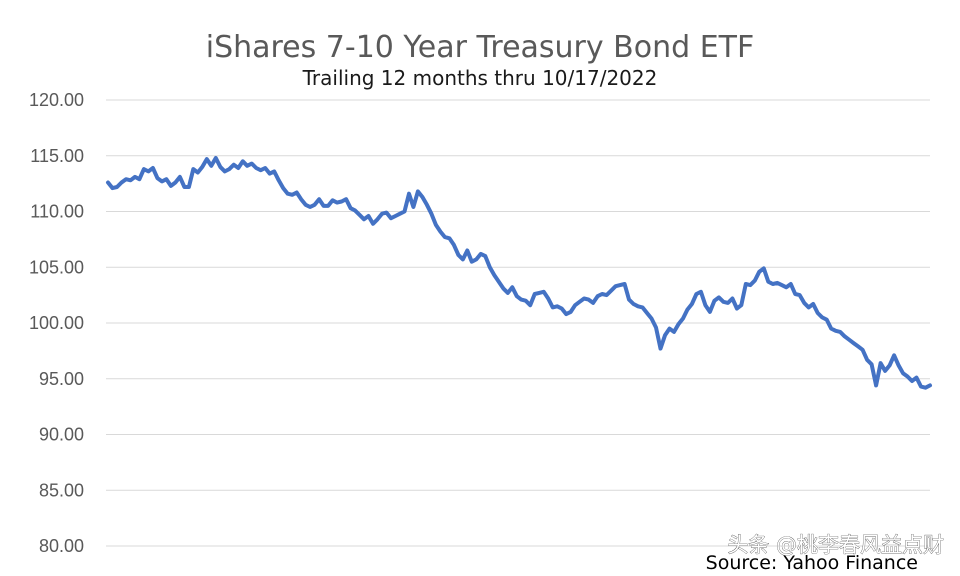 The height and width of the screenshot is (576, 960). I want to click on y-tick-label: 120.00, so click(56, 100).